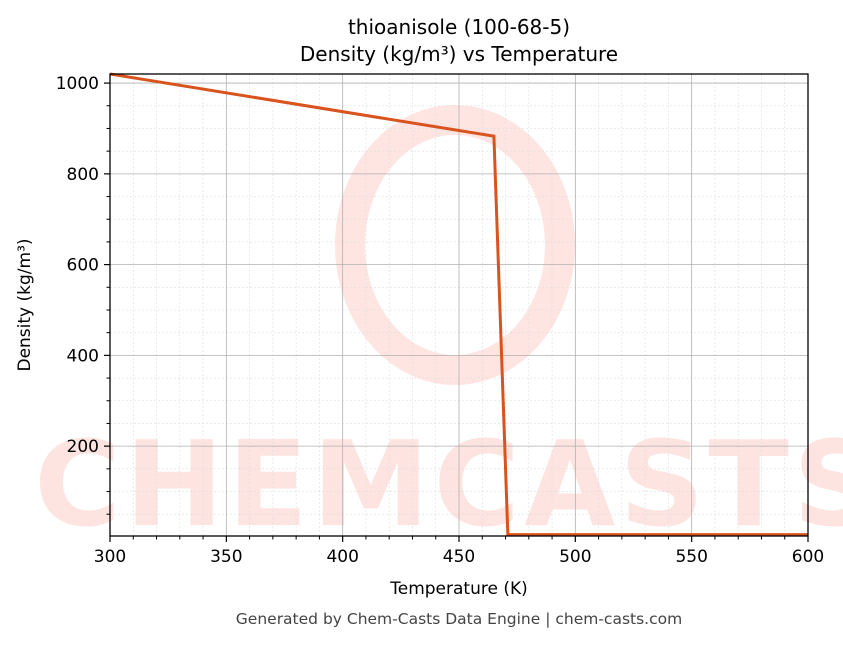 This screenshot has width=843, height=648. Describe the element at coordinates (342, 557) in the screenshot. I see `x-tick-label: 400` at that location.